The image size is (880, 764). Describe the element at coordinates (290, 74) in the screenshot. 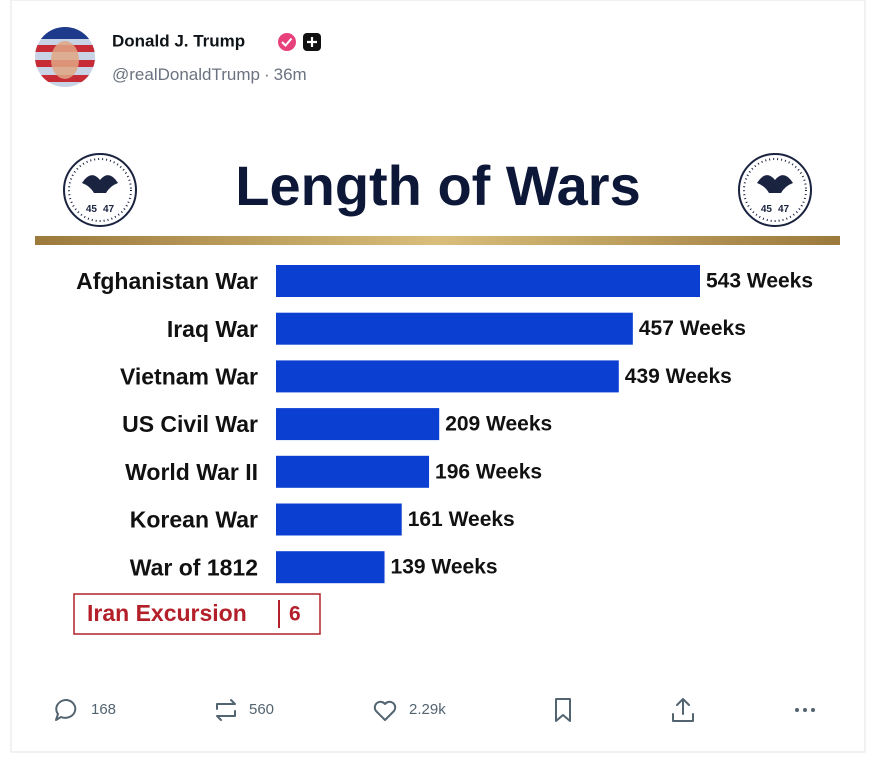

I see `timestamp: 36m` at that location.